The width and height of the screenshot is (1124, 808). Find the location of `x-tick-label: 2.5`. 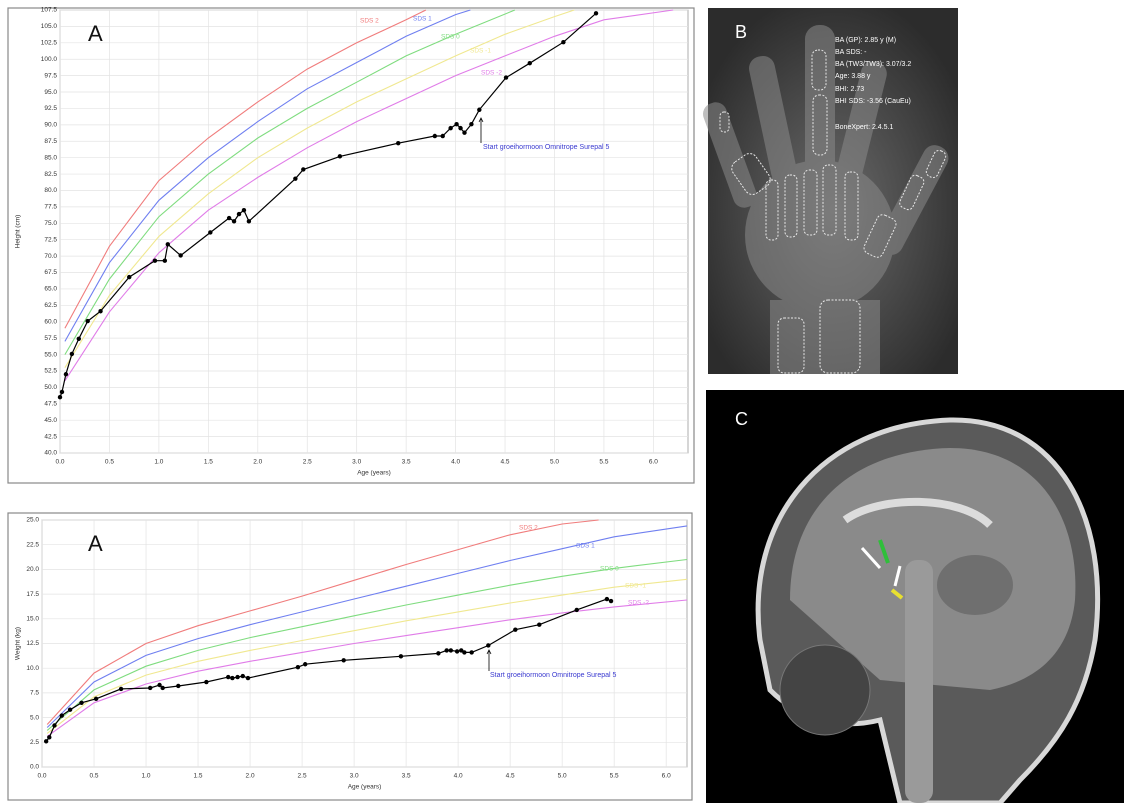

x-tick-label: 2.5 is located at coordinates (302, 776).